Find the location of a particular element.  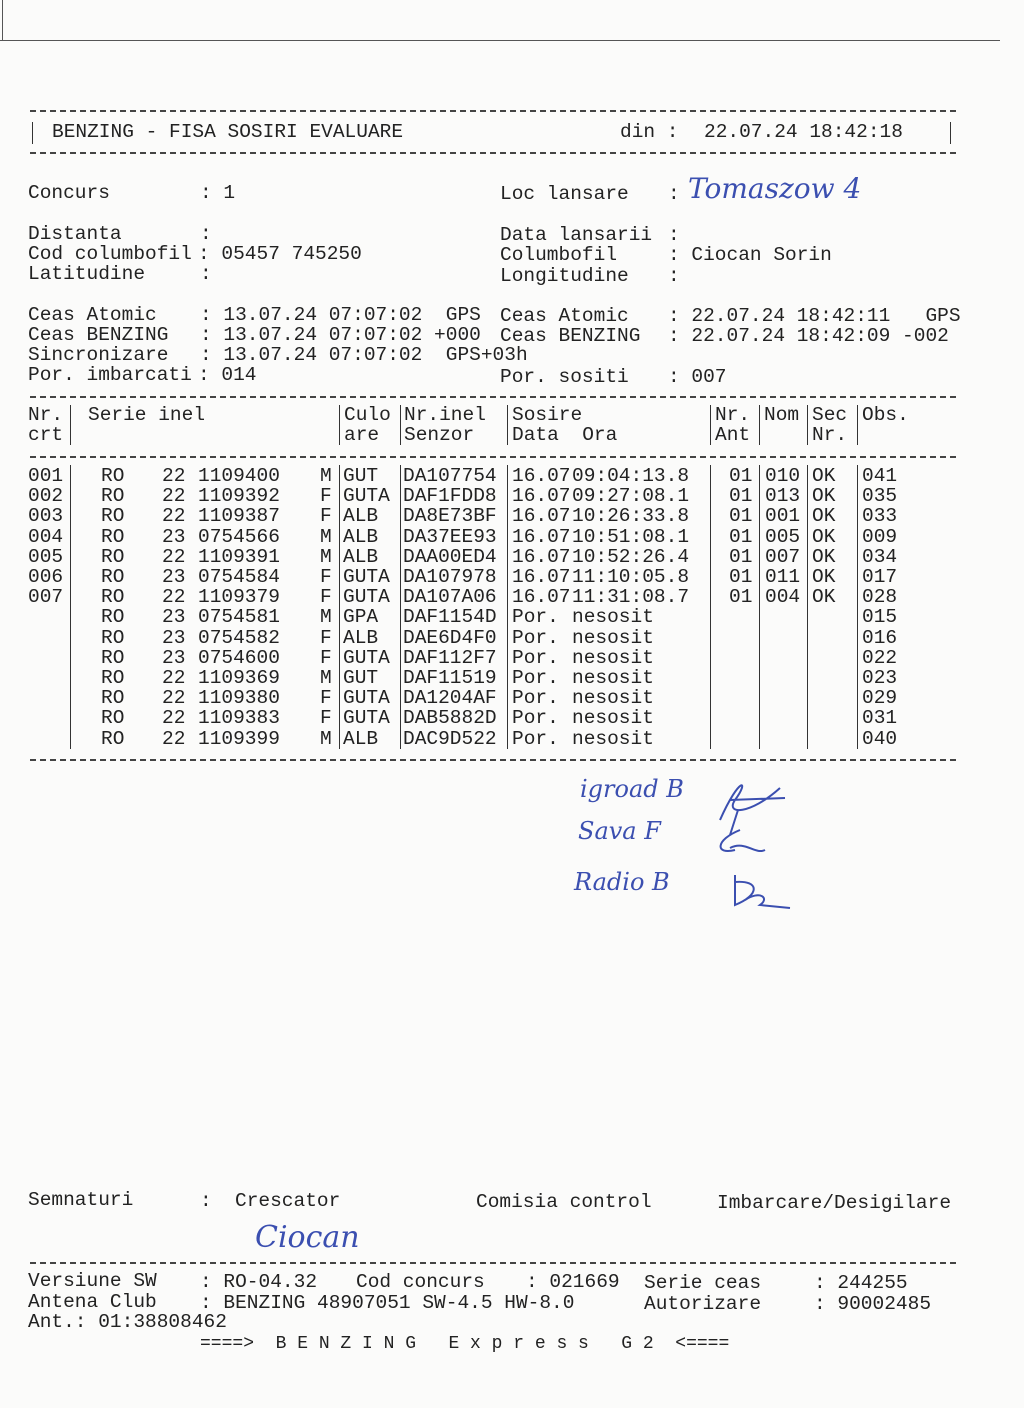

ceas-benzing-start: 13.07.24 07:07:02 is located at coordinates (323, 335).